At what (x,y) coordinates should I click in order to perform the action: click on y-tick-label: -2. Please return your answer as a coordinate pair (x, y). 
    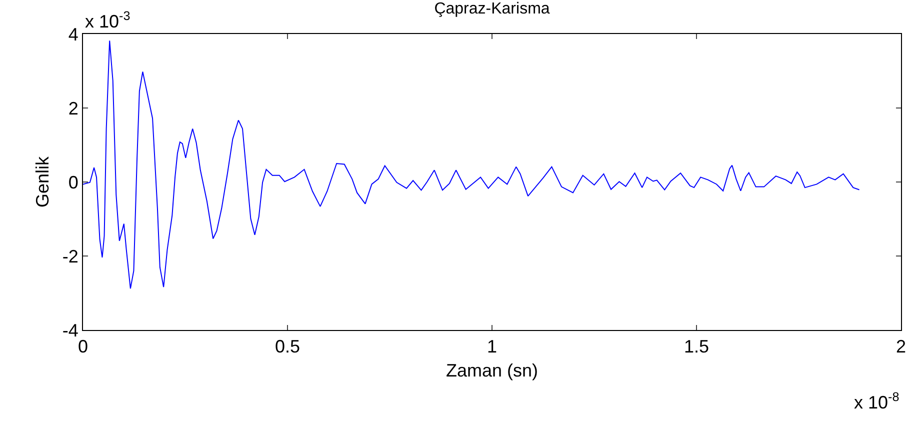
    Looking at the image, I should click on (70, 256).